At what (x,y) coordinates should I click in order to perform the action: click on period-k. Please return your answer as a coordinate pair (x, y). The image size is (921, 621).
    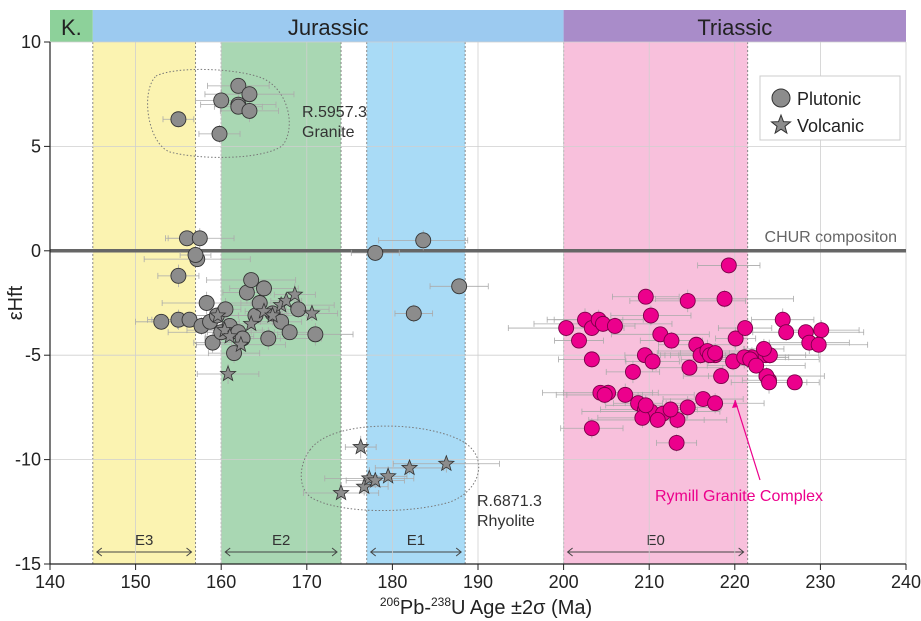
    Looking at the image, I should click on (71, 26).